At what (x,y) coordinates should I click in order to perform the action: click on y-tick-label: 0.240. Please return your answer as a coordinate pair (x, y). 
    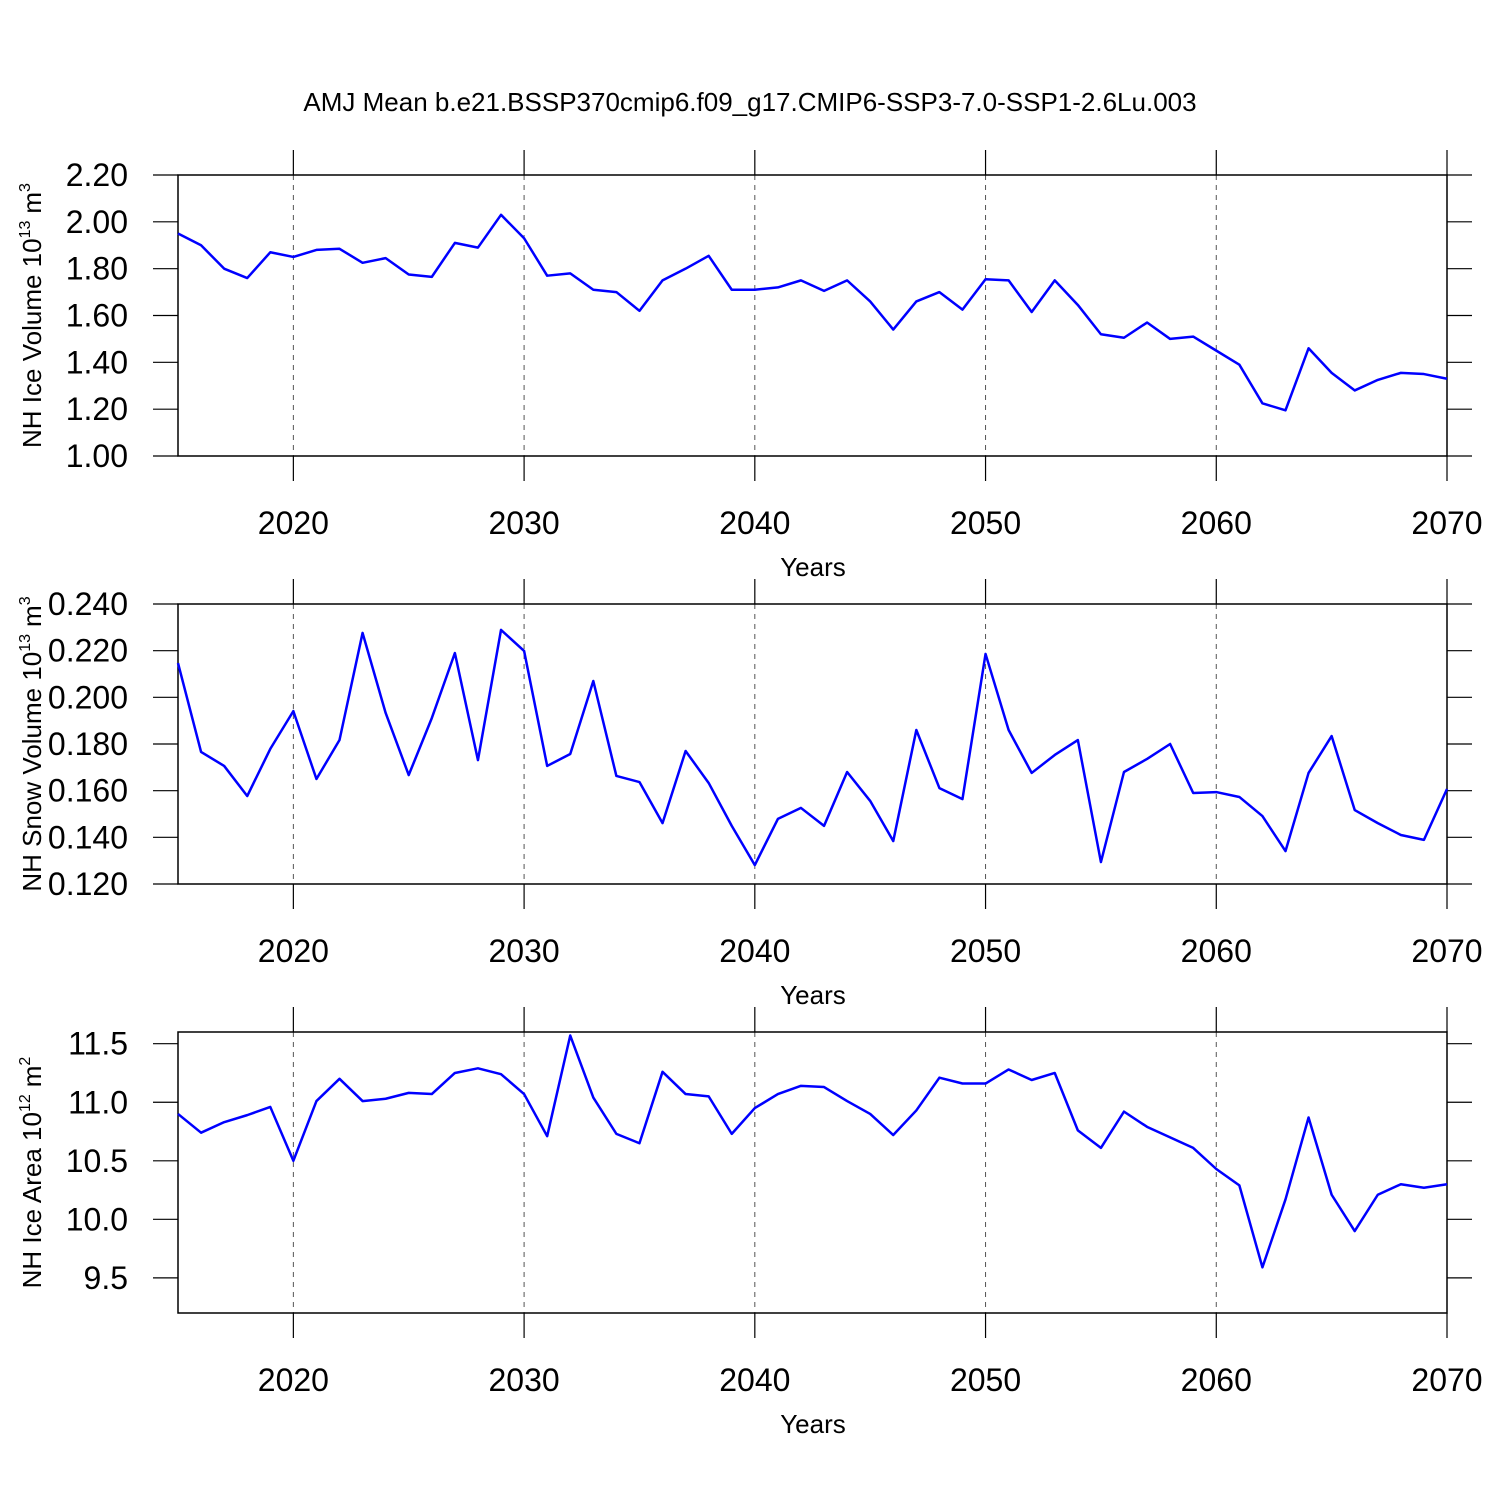
    Looking at the image, I should click on (88, 604).